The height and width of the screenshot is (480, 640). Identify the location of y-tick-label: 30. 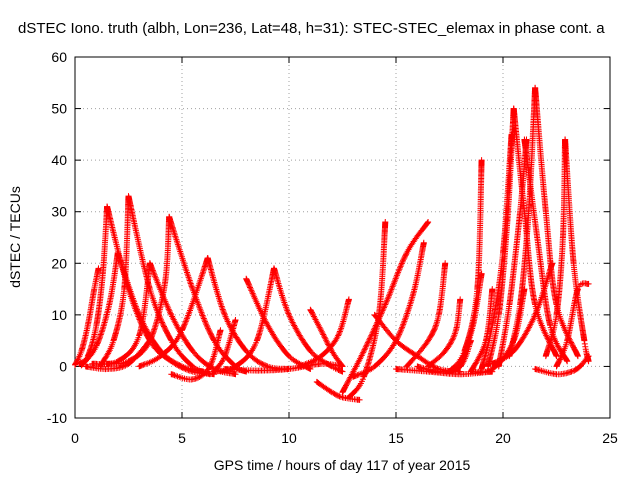
(59, 212).